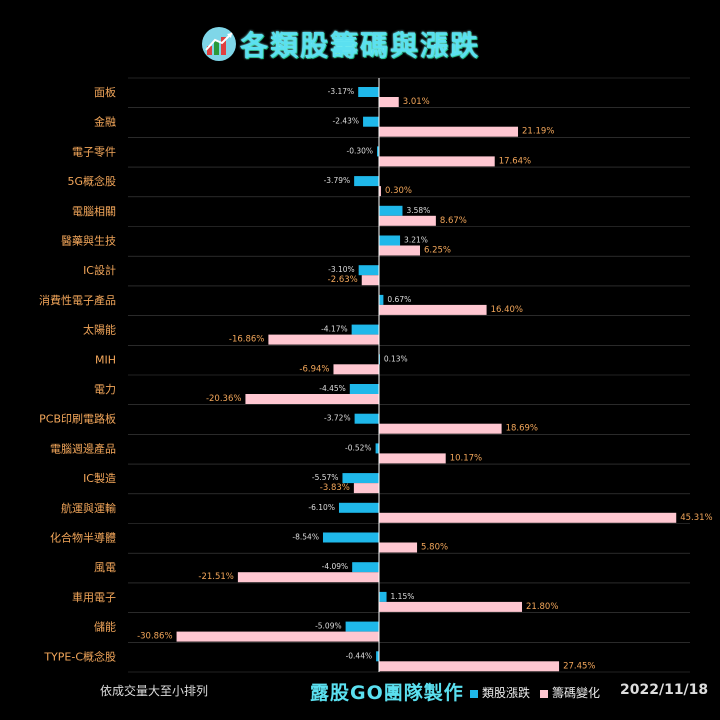  What do you see at coordinates (77, 300) in the screenshot?
I see `category-label: 消費性電子產品` at bounding box center [77, 300].